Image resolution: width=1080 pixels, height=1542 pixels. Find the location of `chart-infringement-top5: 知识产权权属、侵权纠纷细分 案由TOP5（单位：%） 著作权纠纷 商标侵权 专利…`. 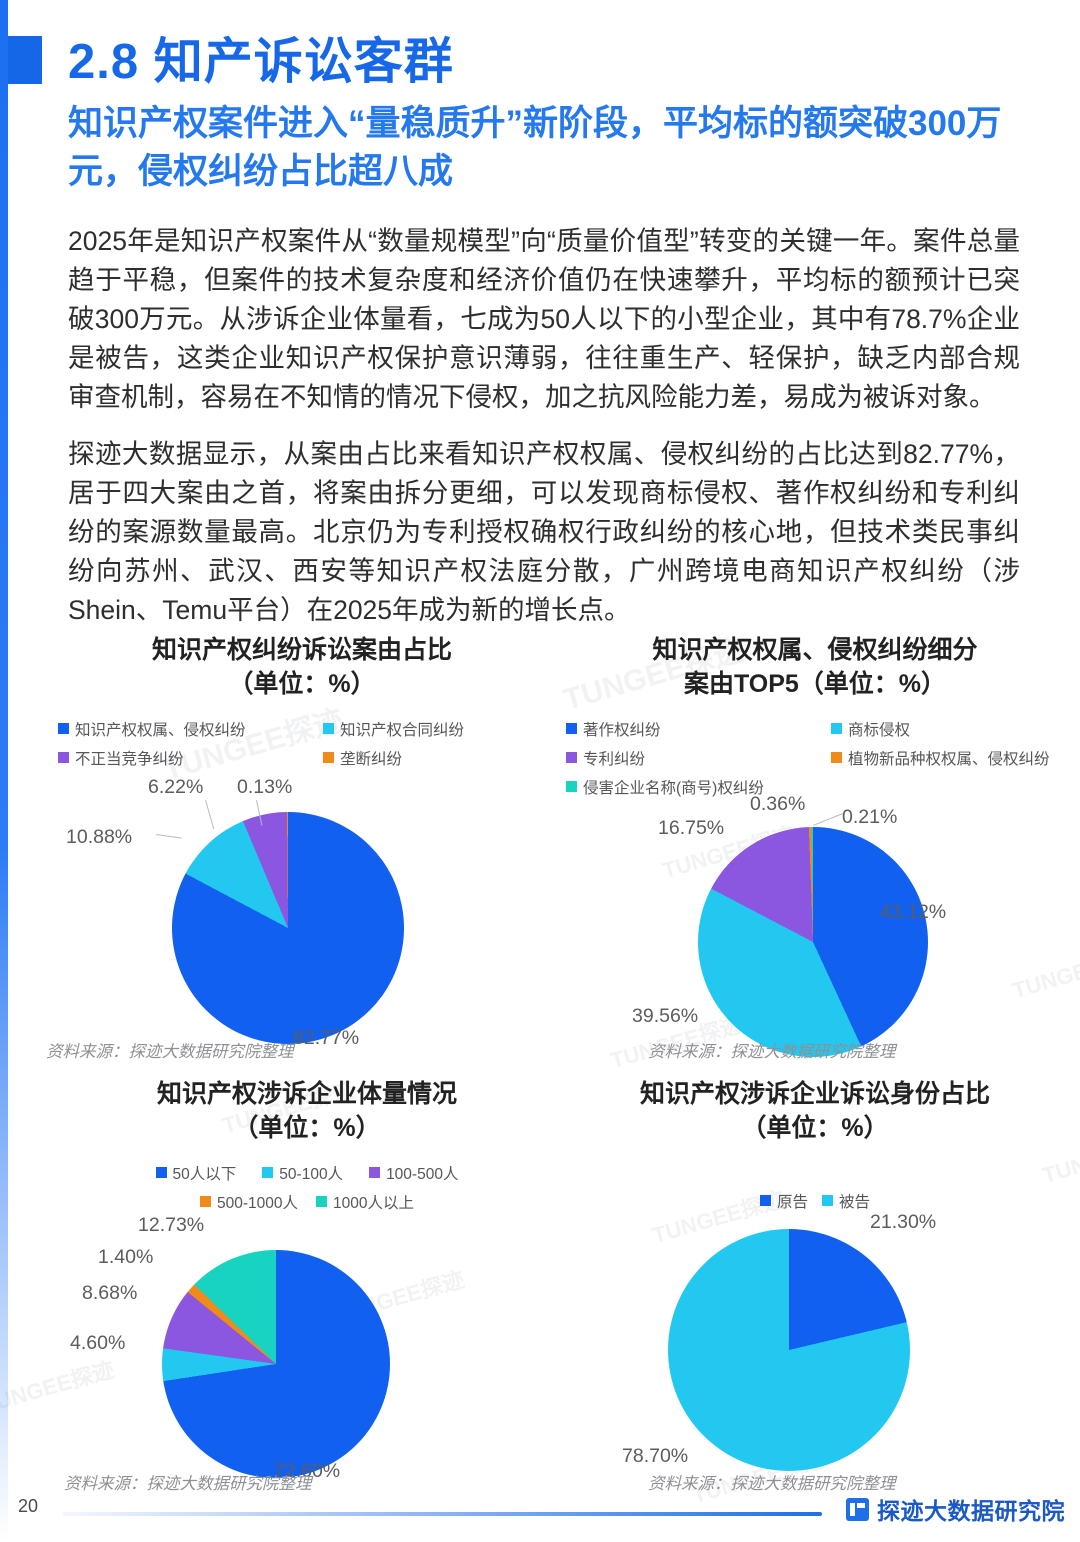

chart-infringement-top5: 知识产权权属、侵权纠纷细分 案由TOP5（单位：%） 著作权纠纷 商标侵权 专利… is located at coordinates (815, 849).